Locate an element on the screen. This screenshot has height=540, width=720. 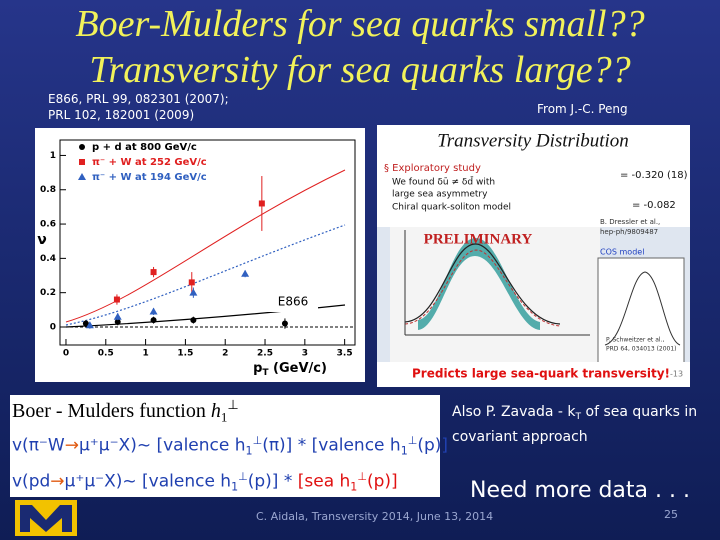
annotation-bg is located at coordinates (293, 302).